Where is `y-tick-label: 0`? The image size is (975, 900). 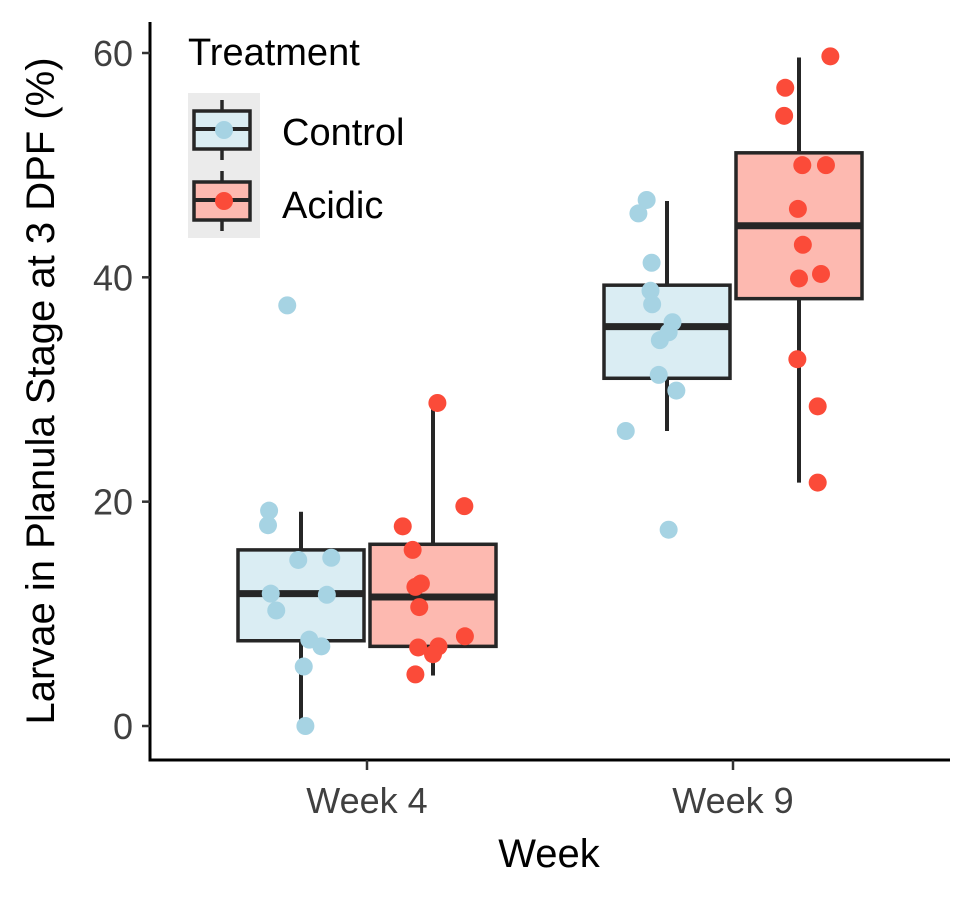
y-tick-label: 0 is located at coordinates (123, 726).